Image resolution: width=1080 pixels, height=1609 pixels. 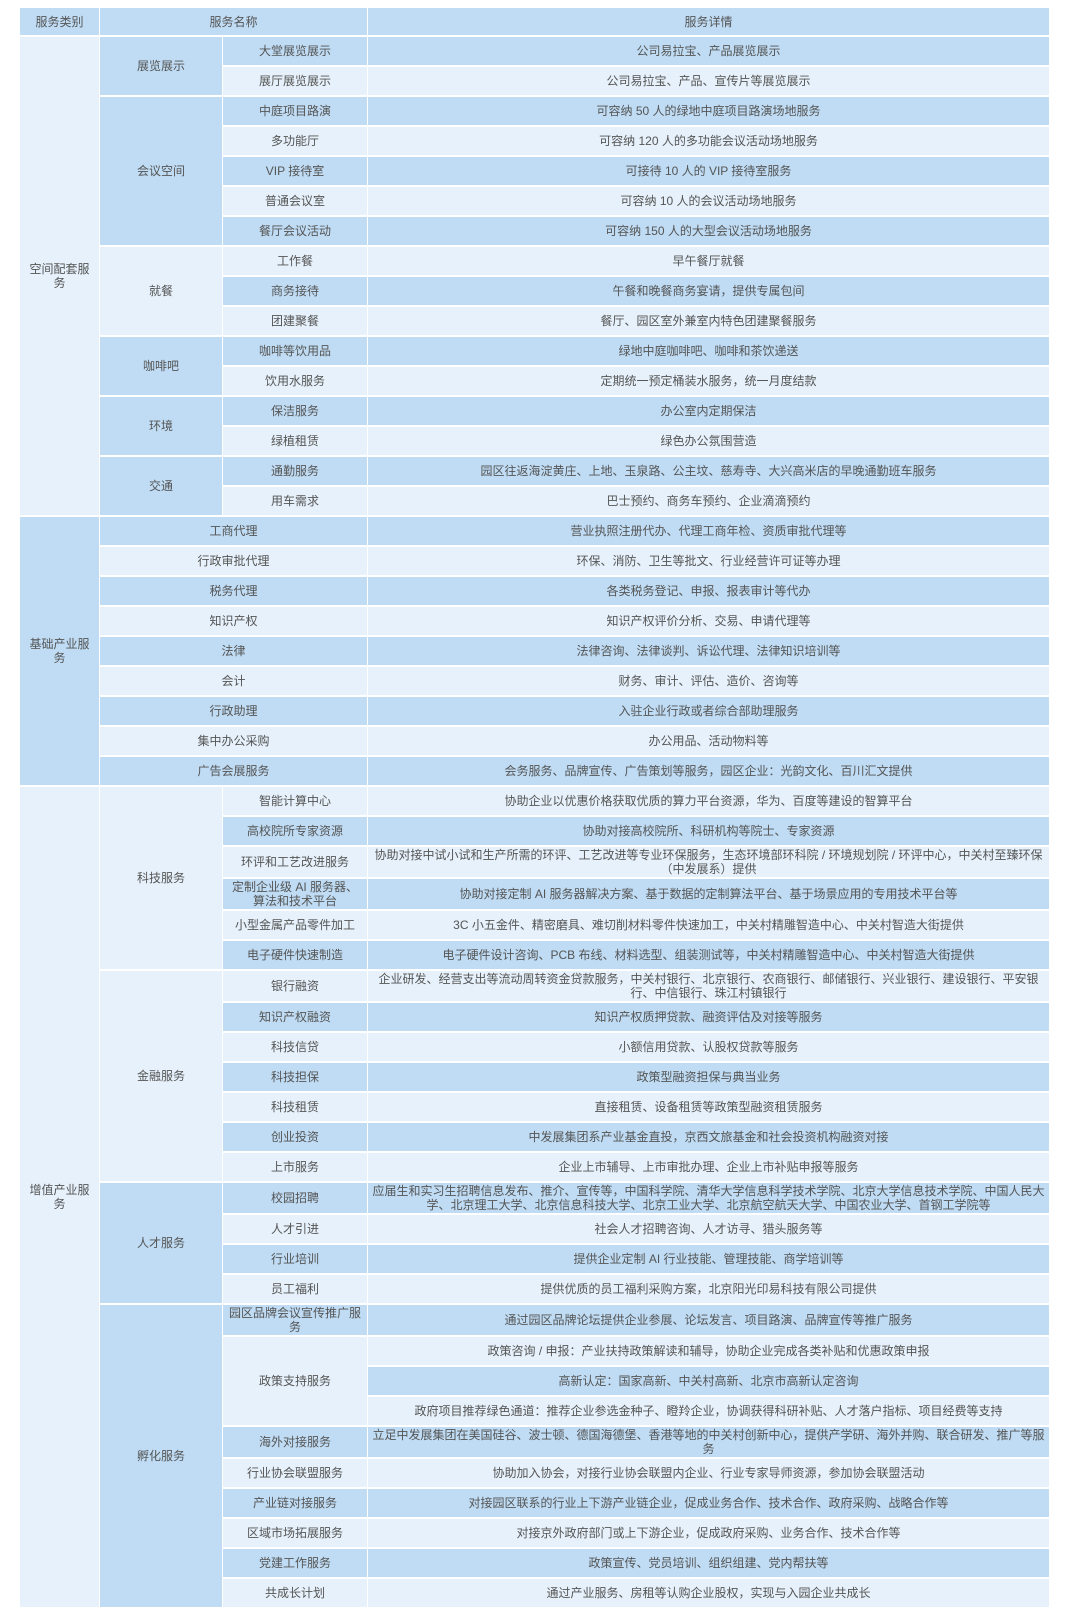 What do you see at coordinates (709, 712) in the screenshot?
I see `service-detail: 入驻企业行政或者综合部助理服务` at bounding box center [709, 712].